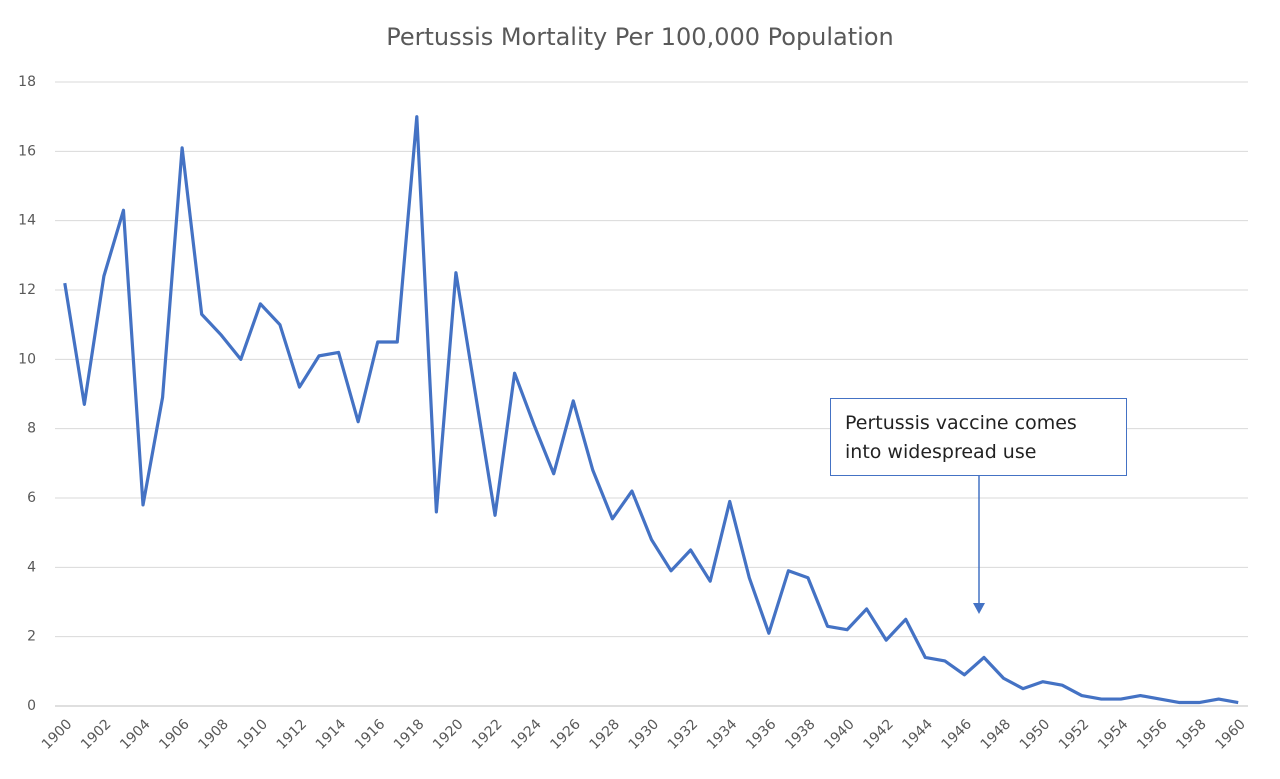 The height and width of the screenshot is (779, 1280). I want to click on x-tick-label: 1908, so click(213, 734).